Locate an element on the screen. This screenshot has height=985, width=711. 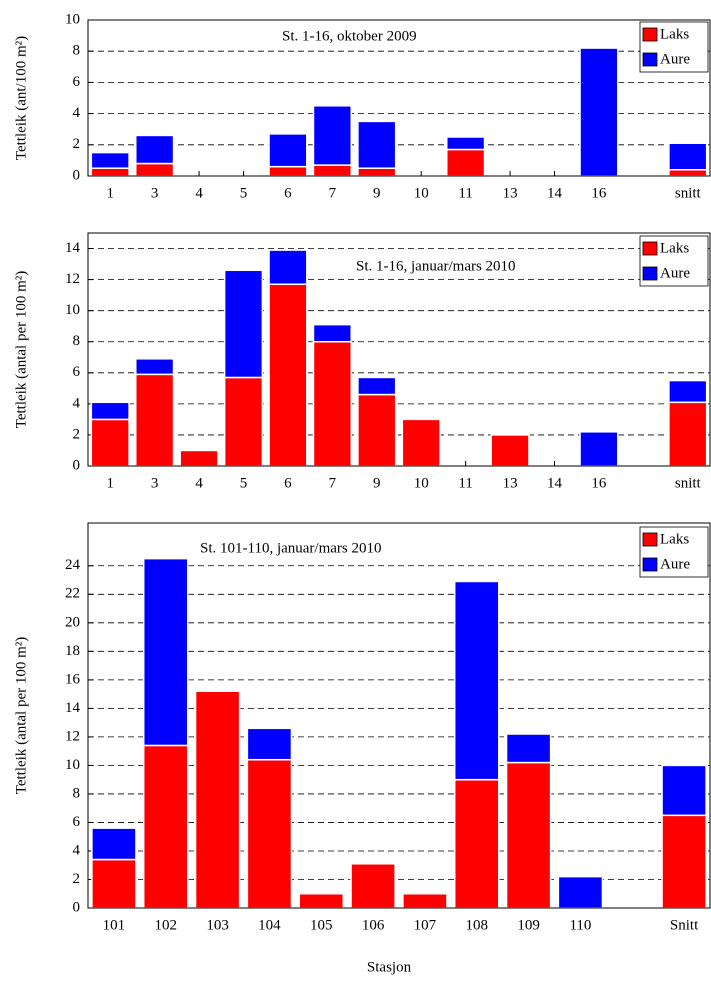
y-axis-label: Tettleik (ant/100 m²) is located at coordinates (21, 98).